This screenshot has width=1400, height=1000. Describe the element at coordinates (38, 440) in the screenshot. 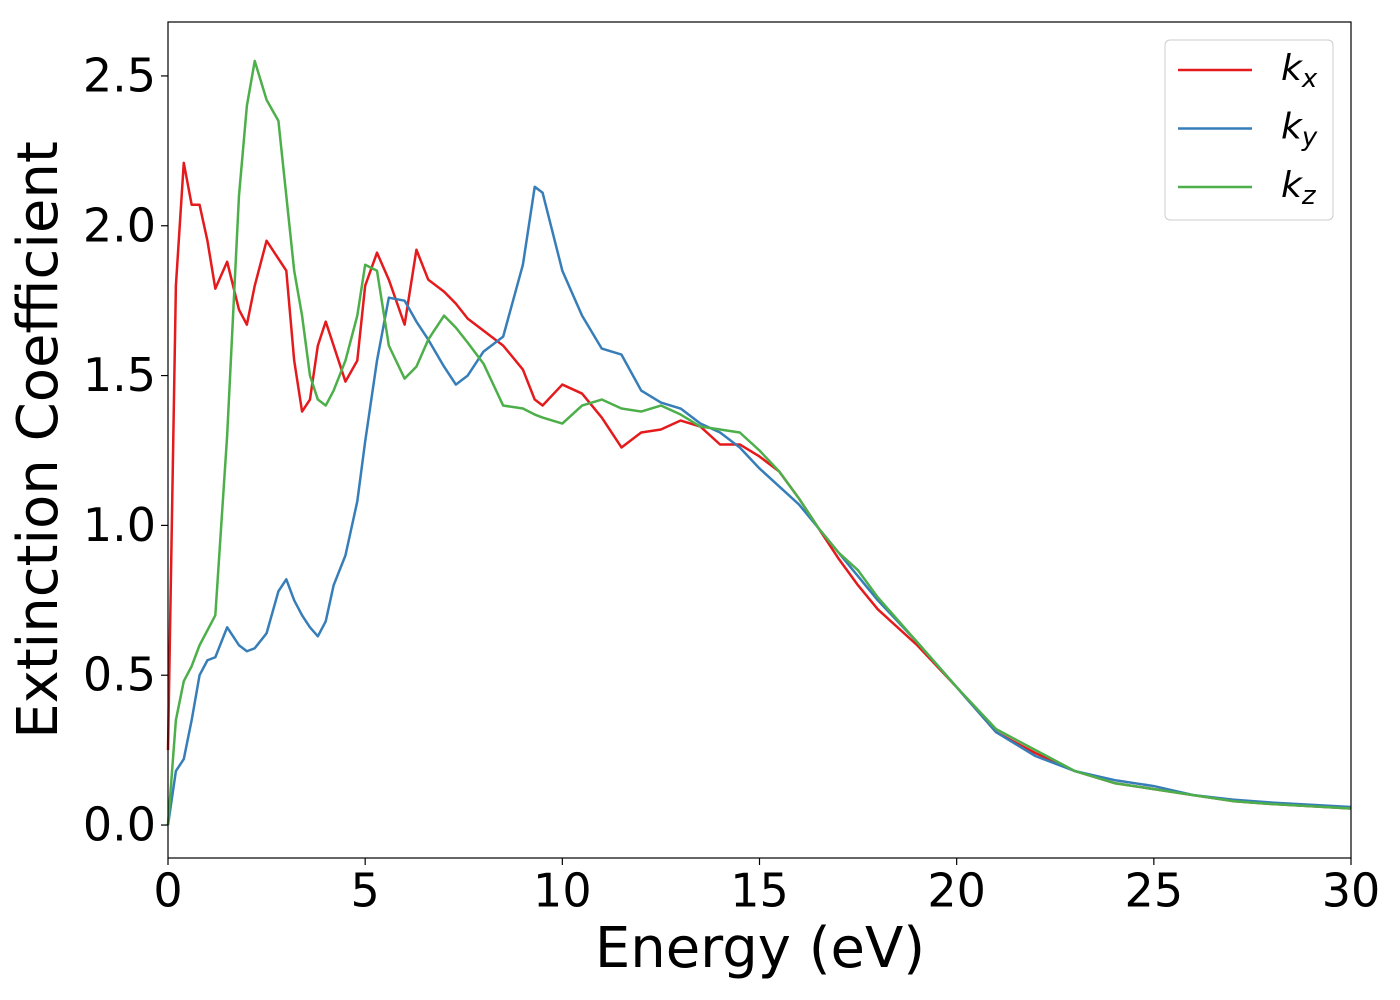

I see `y-axis-label: Extinction Coefficient` at that location.